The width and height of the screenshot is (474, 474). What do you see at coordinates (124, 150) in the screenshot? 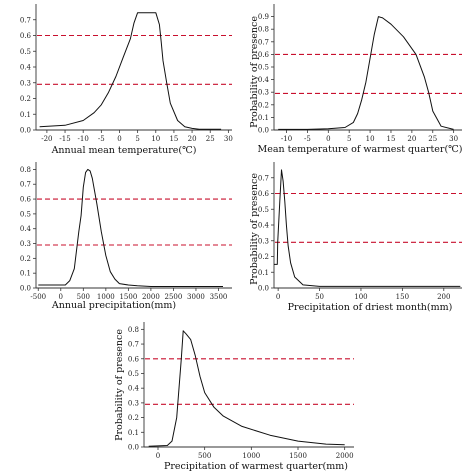
I see `x-axis-label: Annual mean temperature(℃)` at bounding box center [124, 150].